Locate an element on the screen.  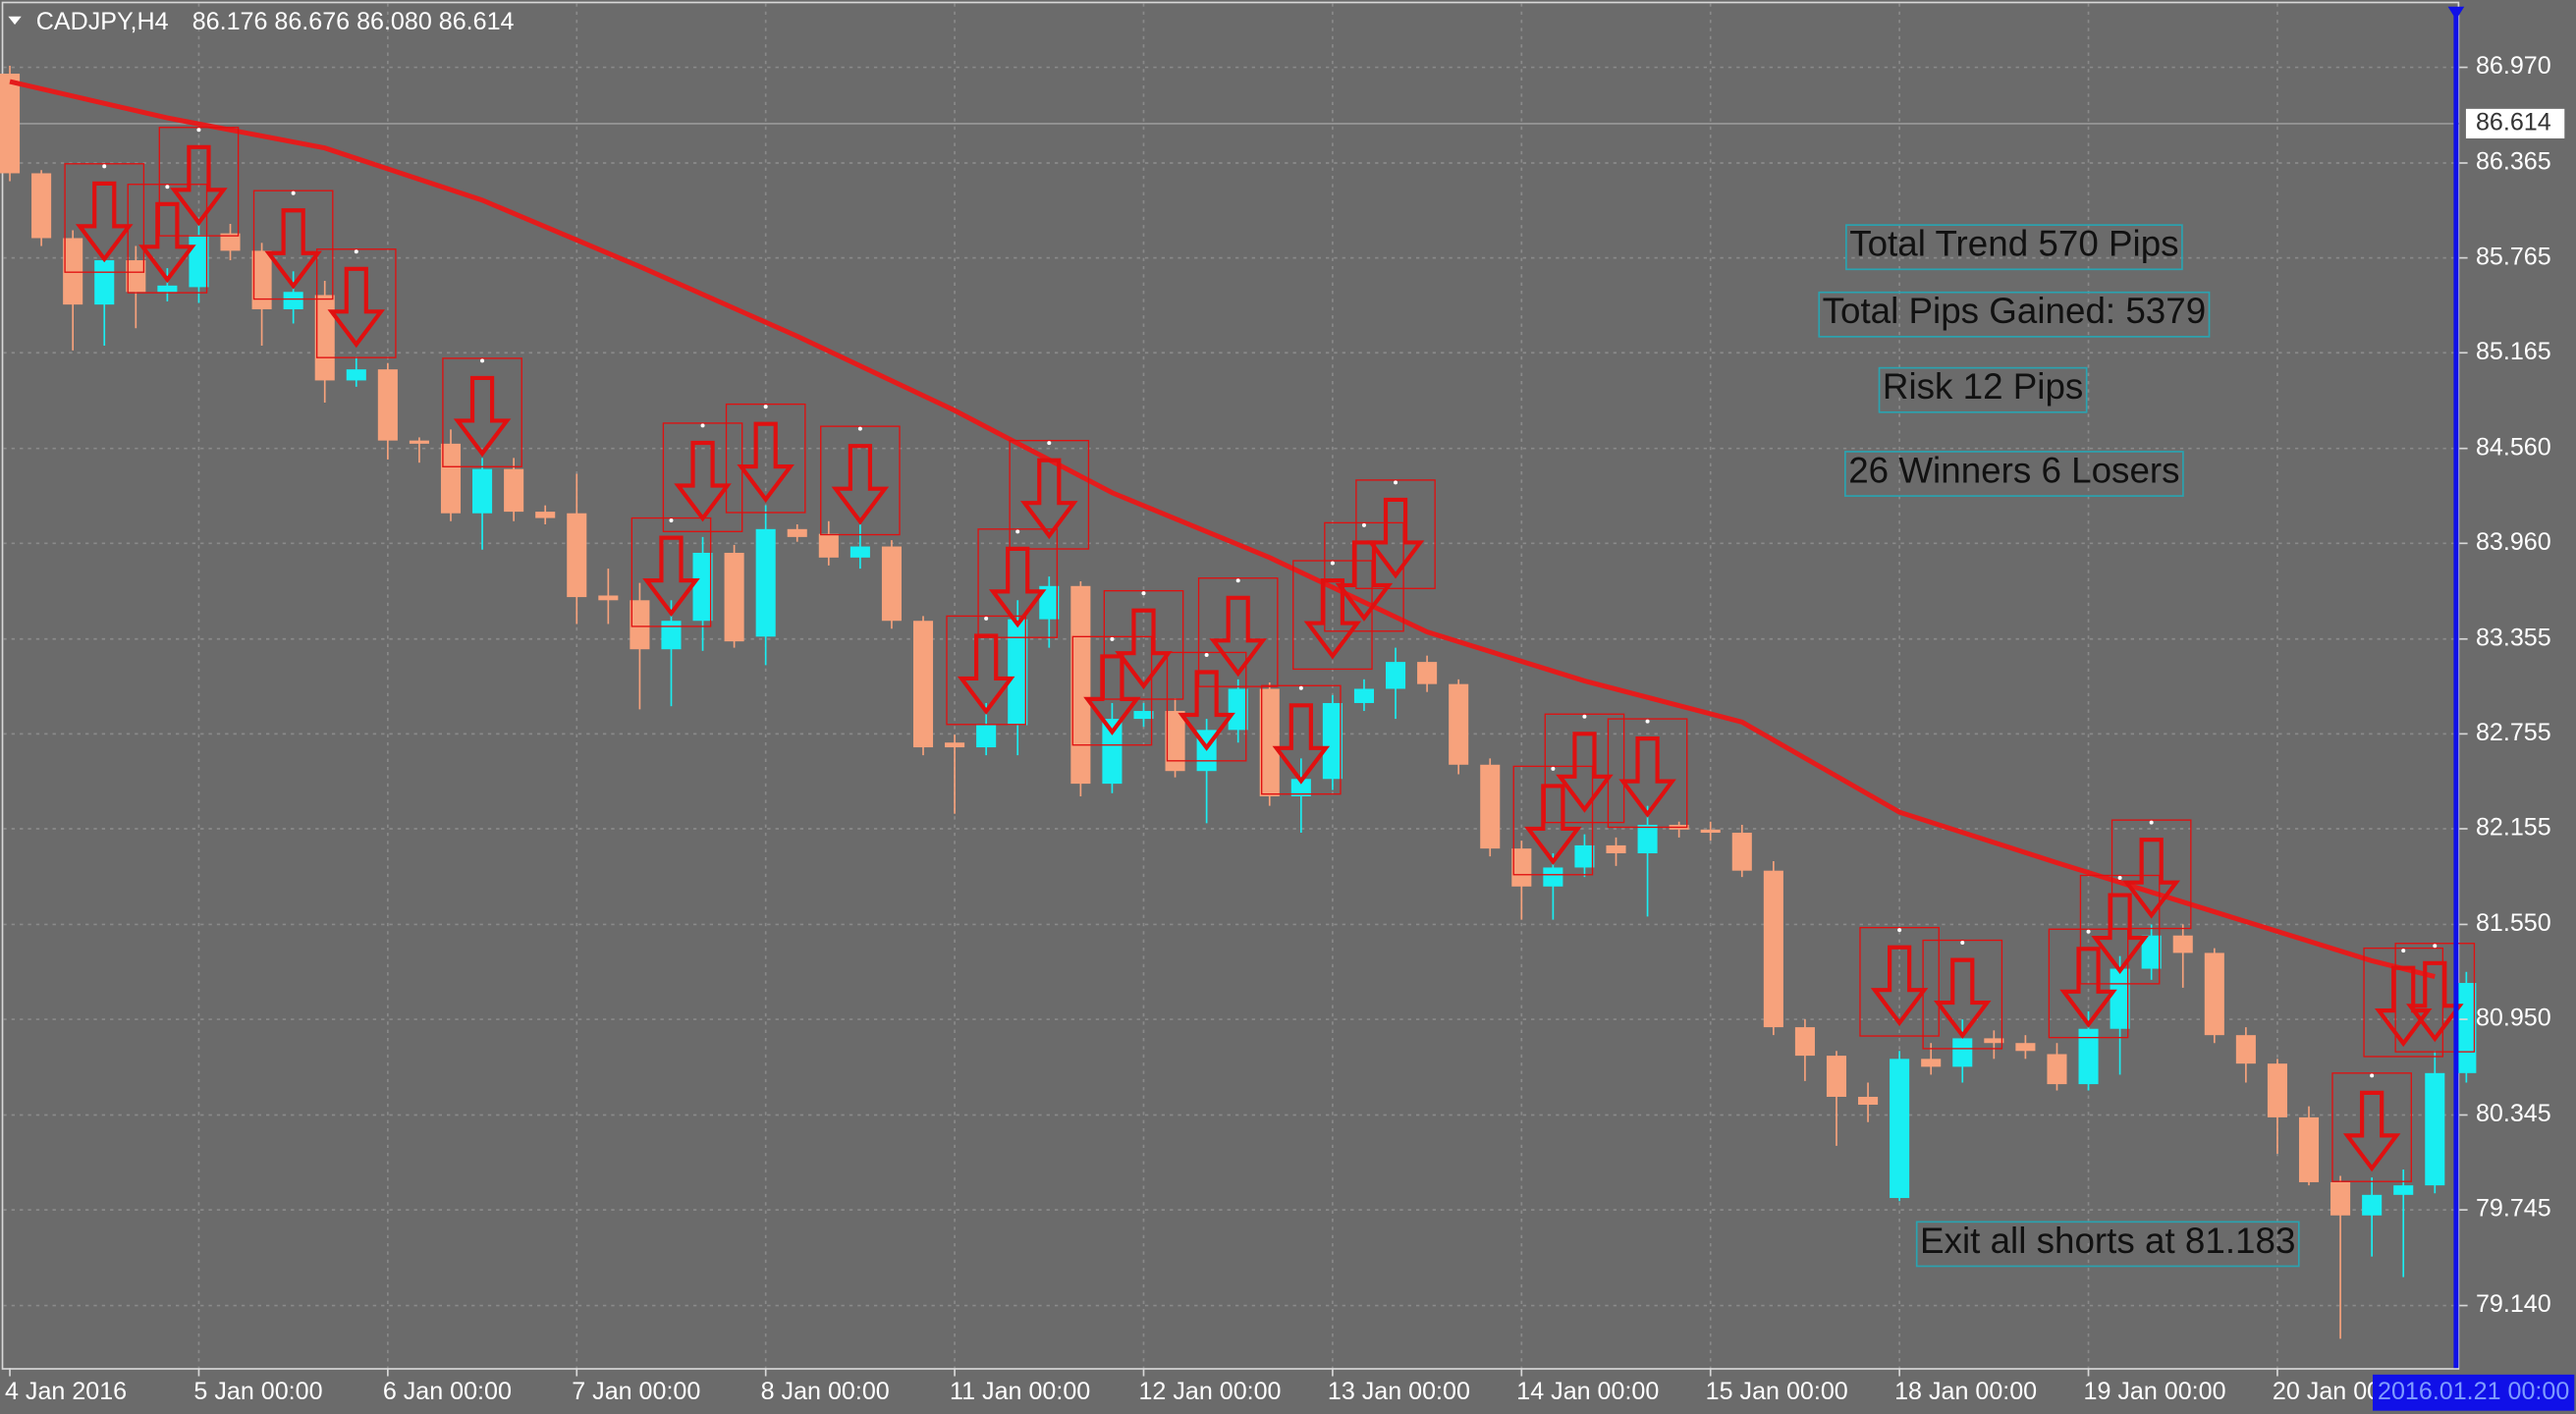
last-price-box is located at coordinates (2515, 123).